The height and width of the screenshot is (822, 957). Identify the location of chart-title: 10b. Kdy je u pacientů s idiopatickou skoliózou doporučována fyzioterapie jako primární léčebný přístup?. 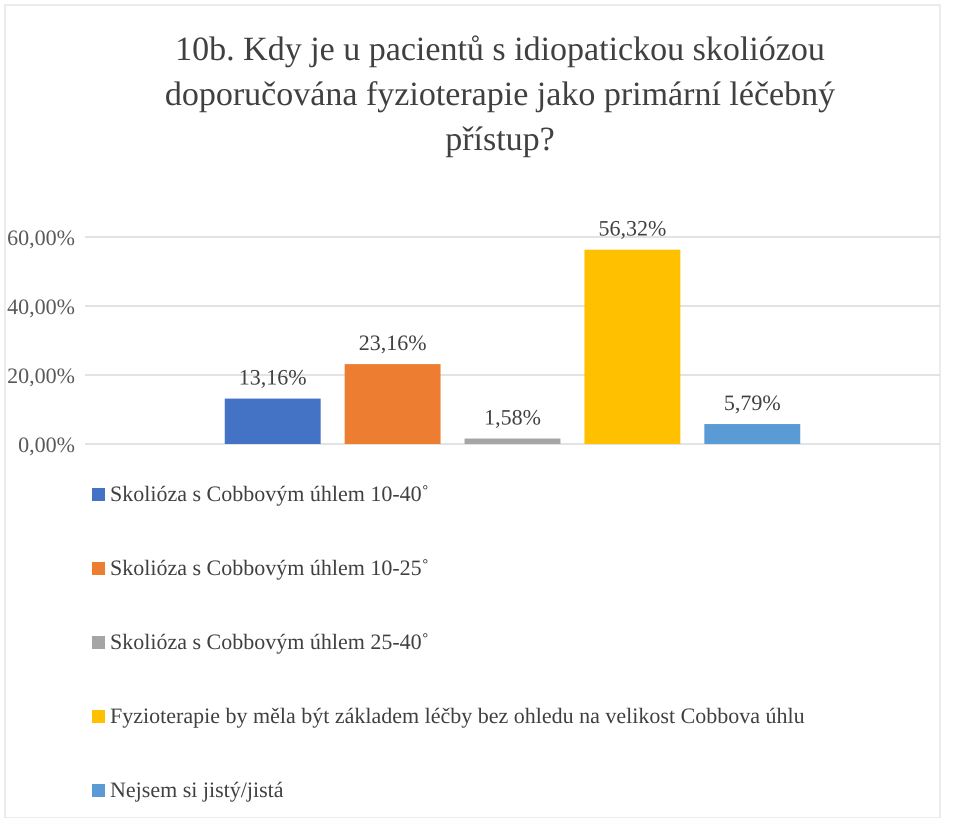
(500, 94).